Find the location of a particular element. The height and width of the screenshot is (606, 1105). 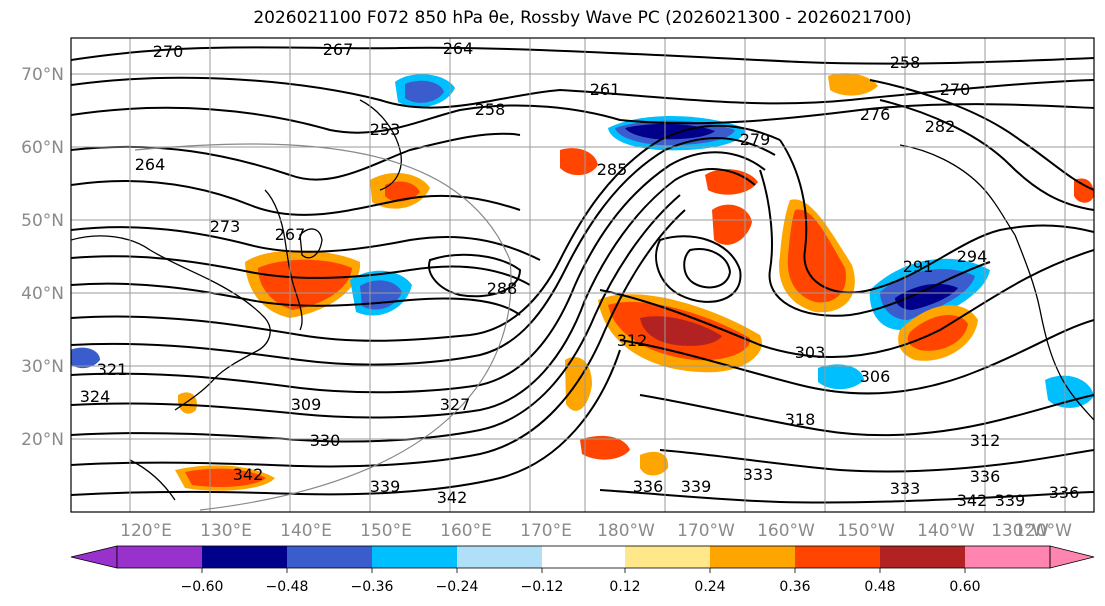

lat-label-20n: 20°N is located at coordinates (42, 440).